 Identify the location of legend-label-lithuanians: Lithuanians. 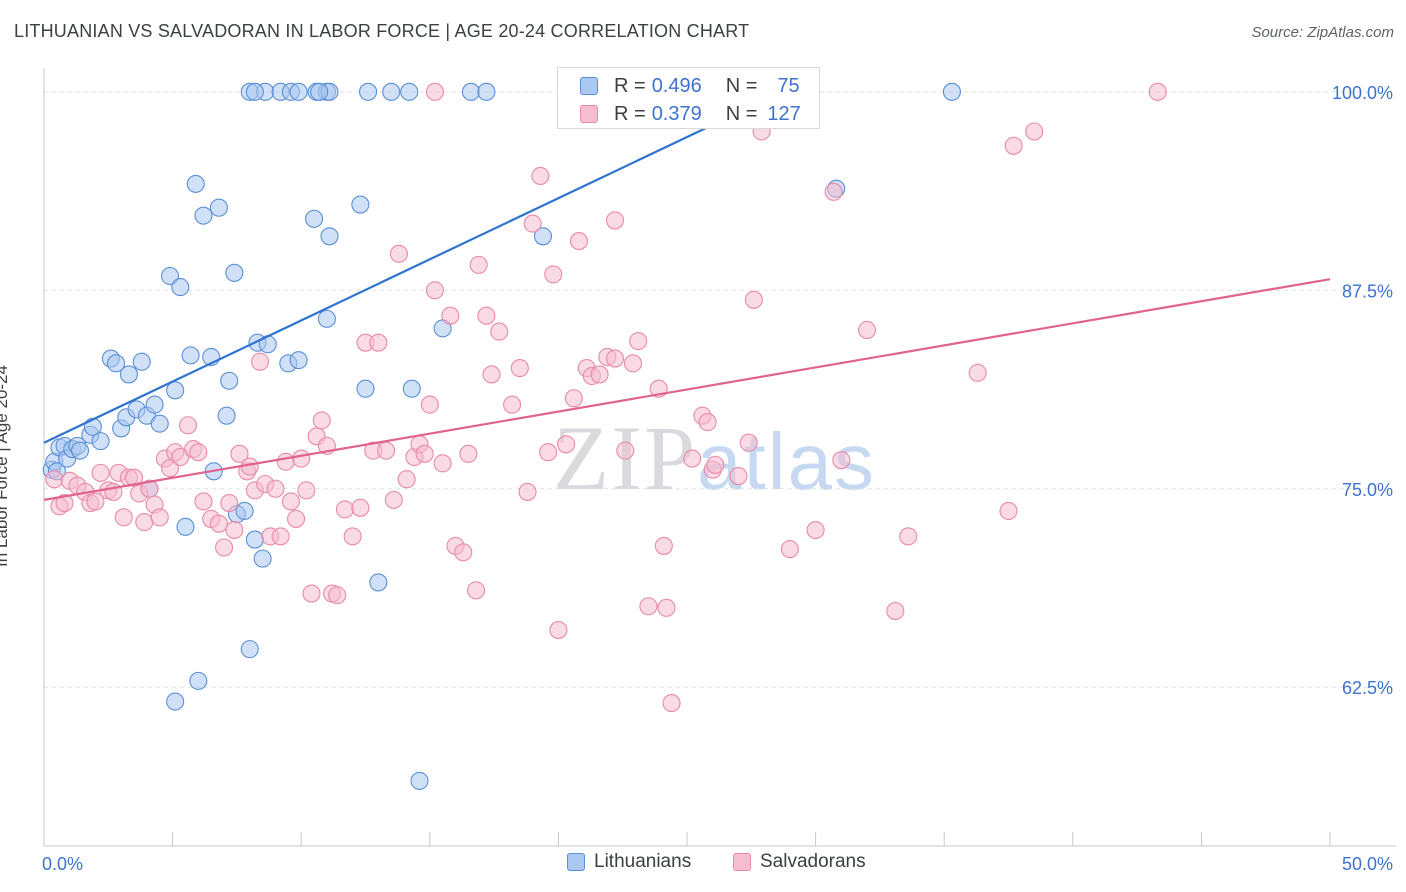
(643, 861).